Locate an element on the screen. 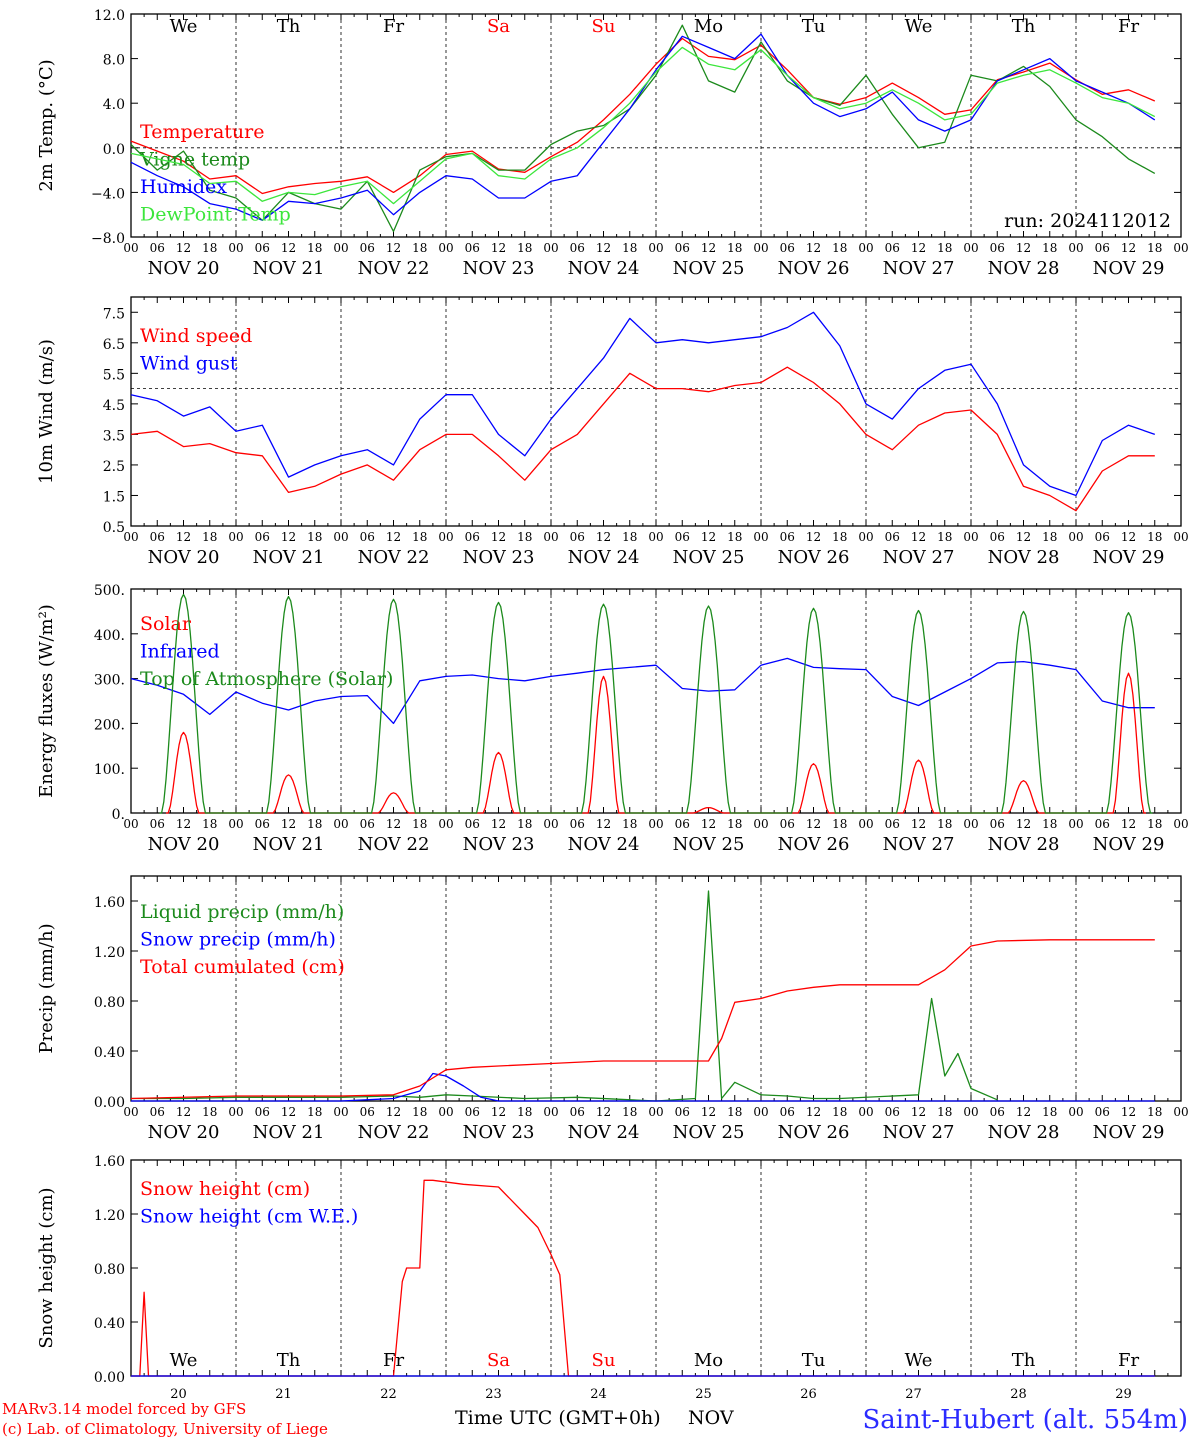  plot-frame is located at coordinates (656, 701).